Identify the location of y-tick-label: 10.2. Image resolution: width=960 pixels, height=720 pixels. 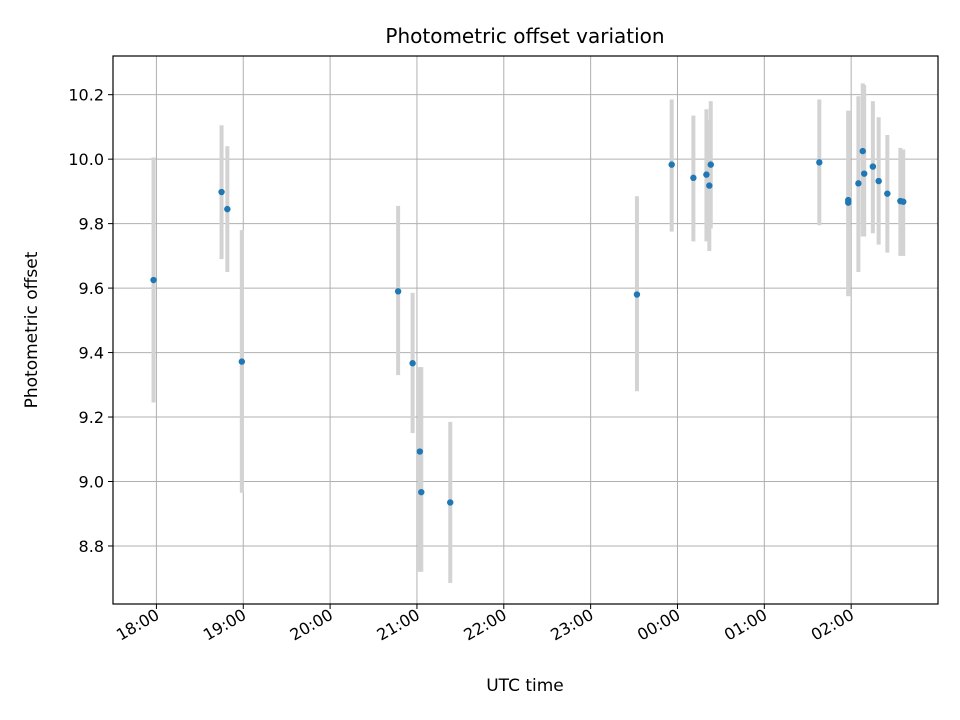
(86, 95).